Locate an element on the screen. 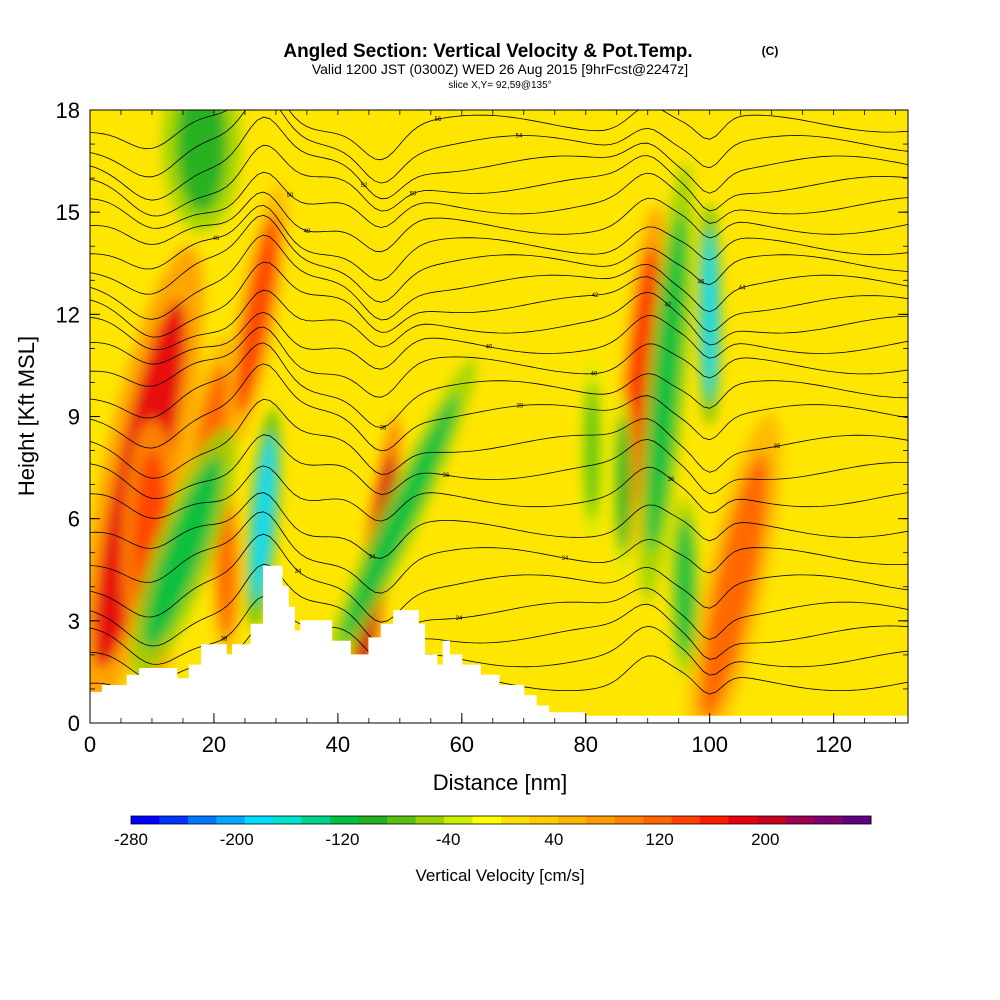 The image size is (1000, 1000). y-tick-label: 12 is located at coordinates (68, 314).